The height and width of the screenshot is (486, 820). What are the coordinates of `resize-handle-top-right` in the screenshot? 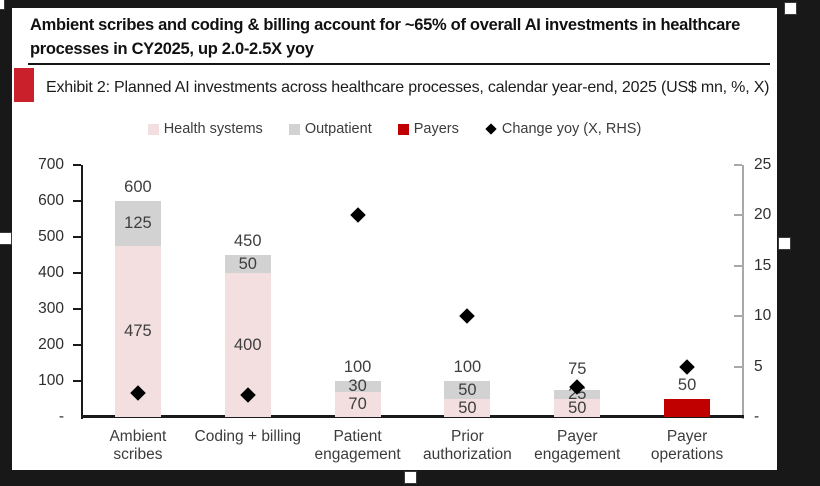 It's located at (790, 8).